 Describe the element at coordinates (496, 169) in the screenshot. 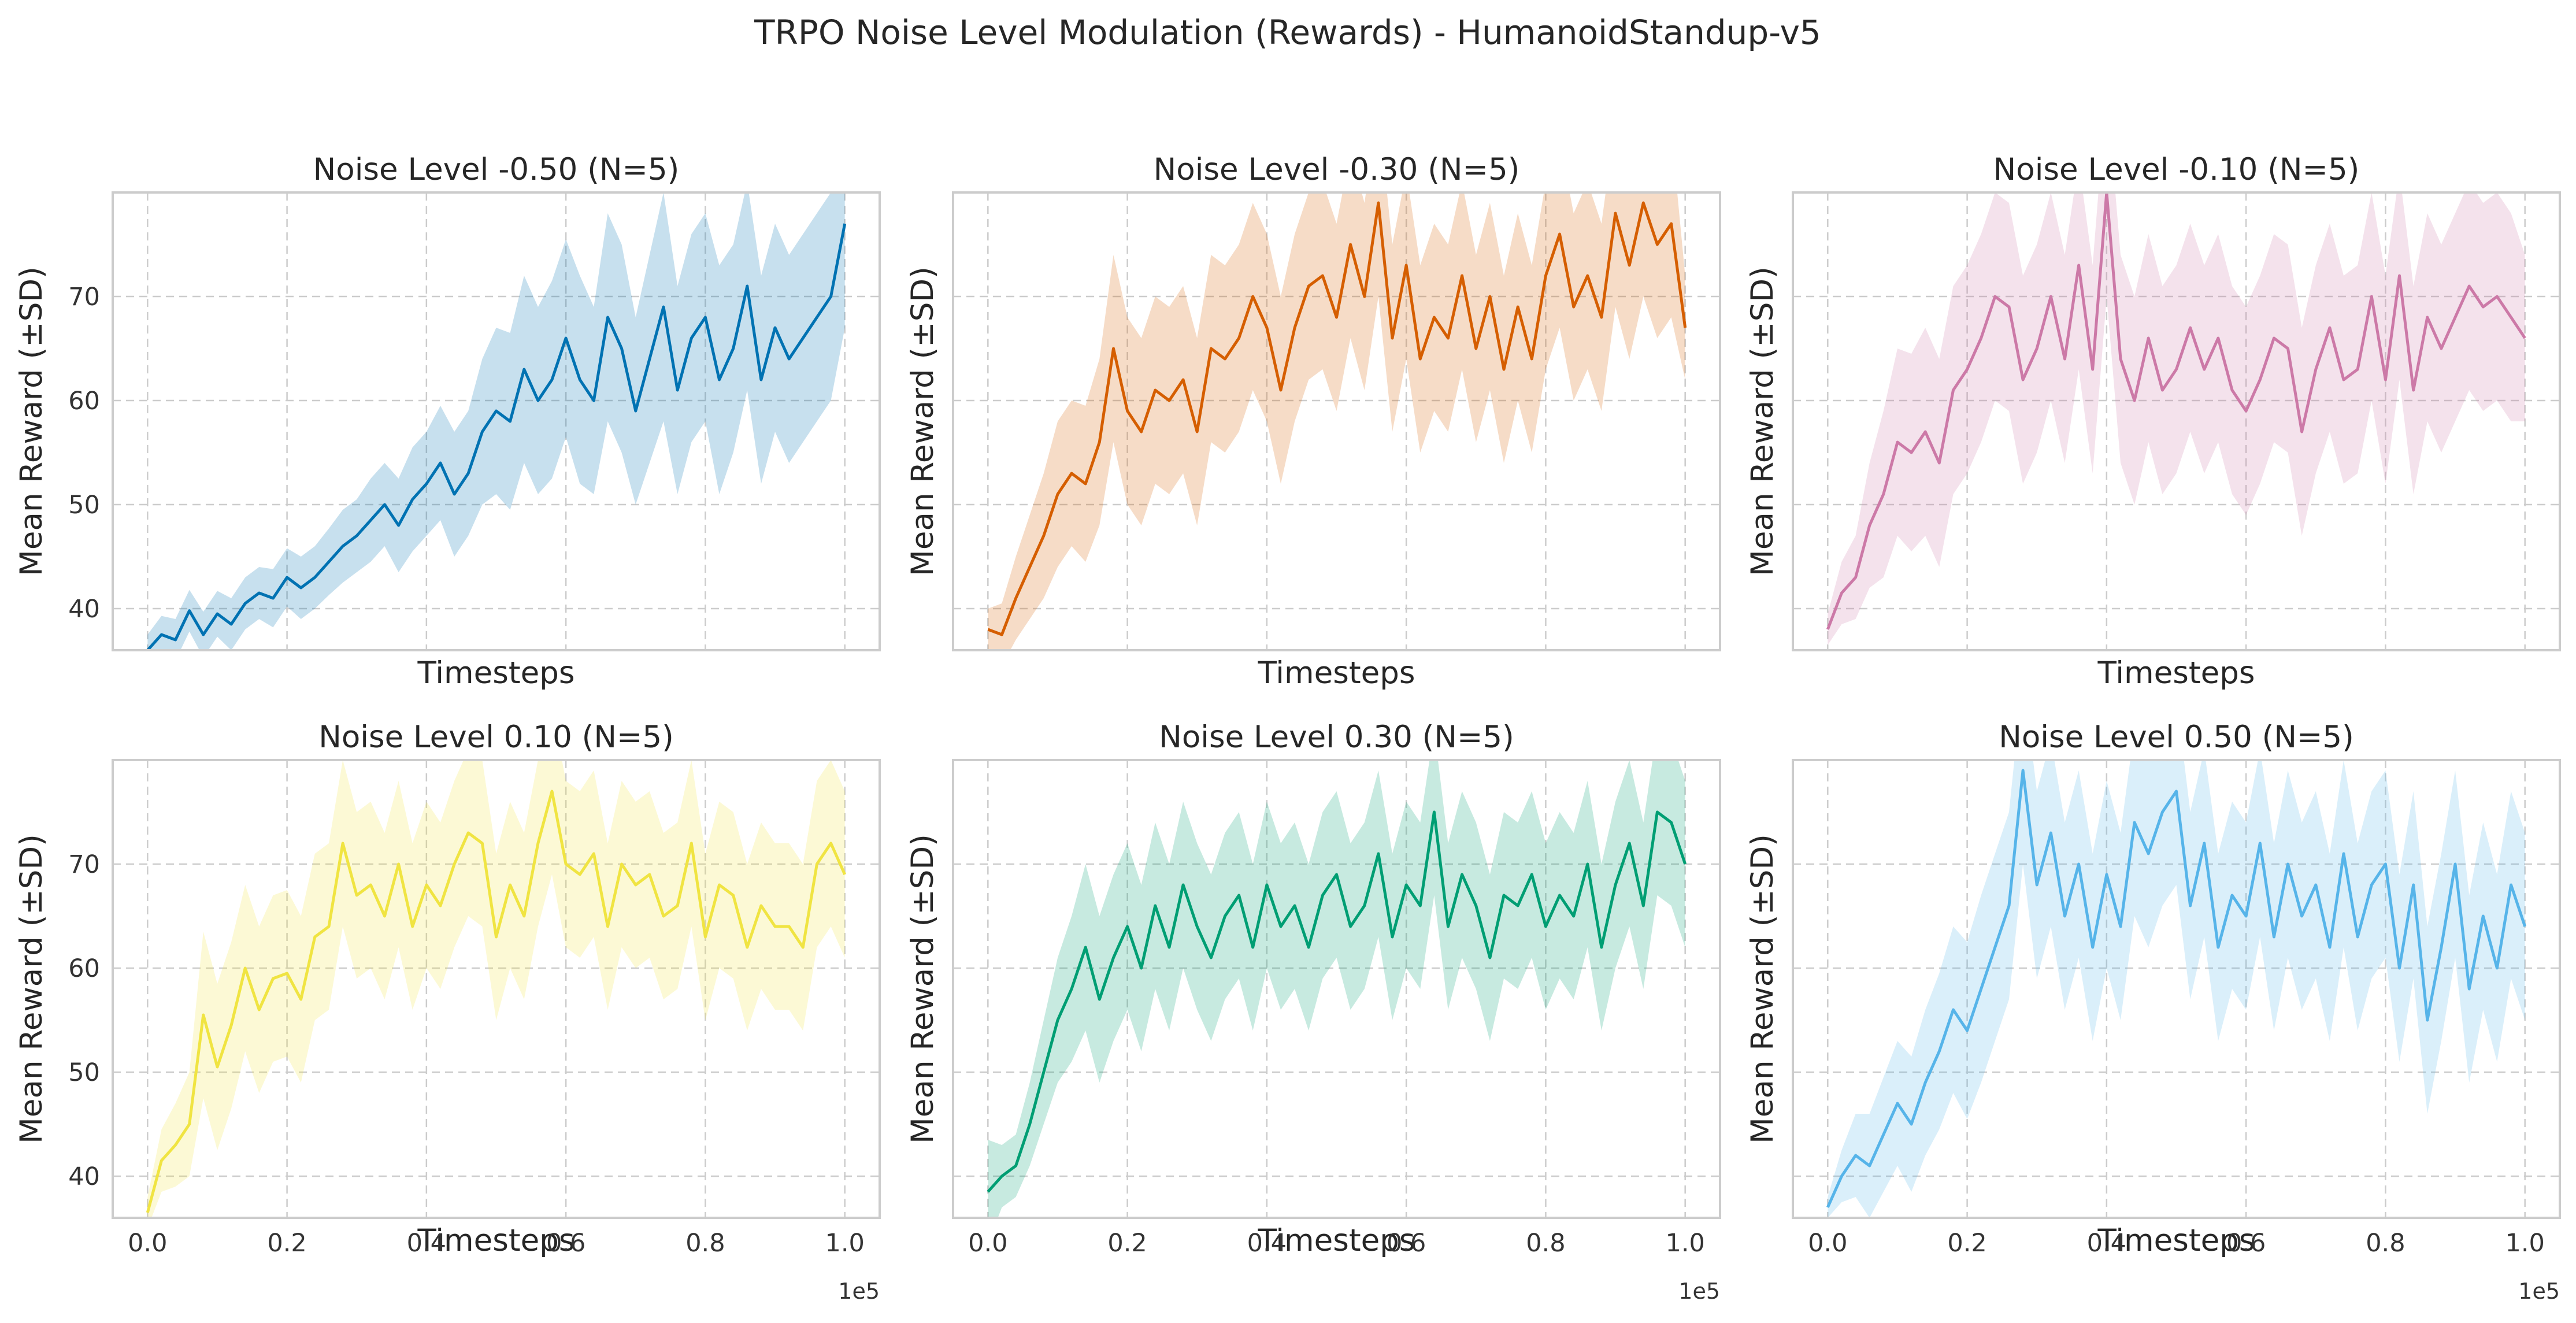

I see `subplot-title: Noise Level -0.50 (N=5)` at that location.